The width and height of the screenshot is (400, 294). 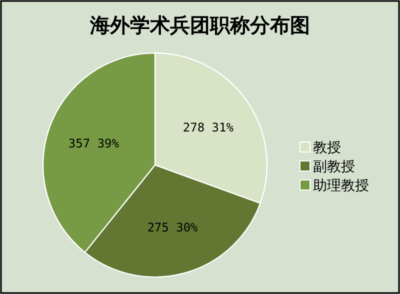 What do you see at coordinates (341, 186) in the screenshot?
I see `legend-label: 助理教授` at bounding box center [341, 186].